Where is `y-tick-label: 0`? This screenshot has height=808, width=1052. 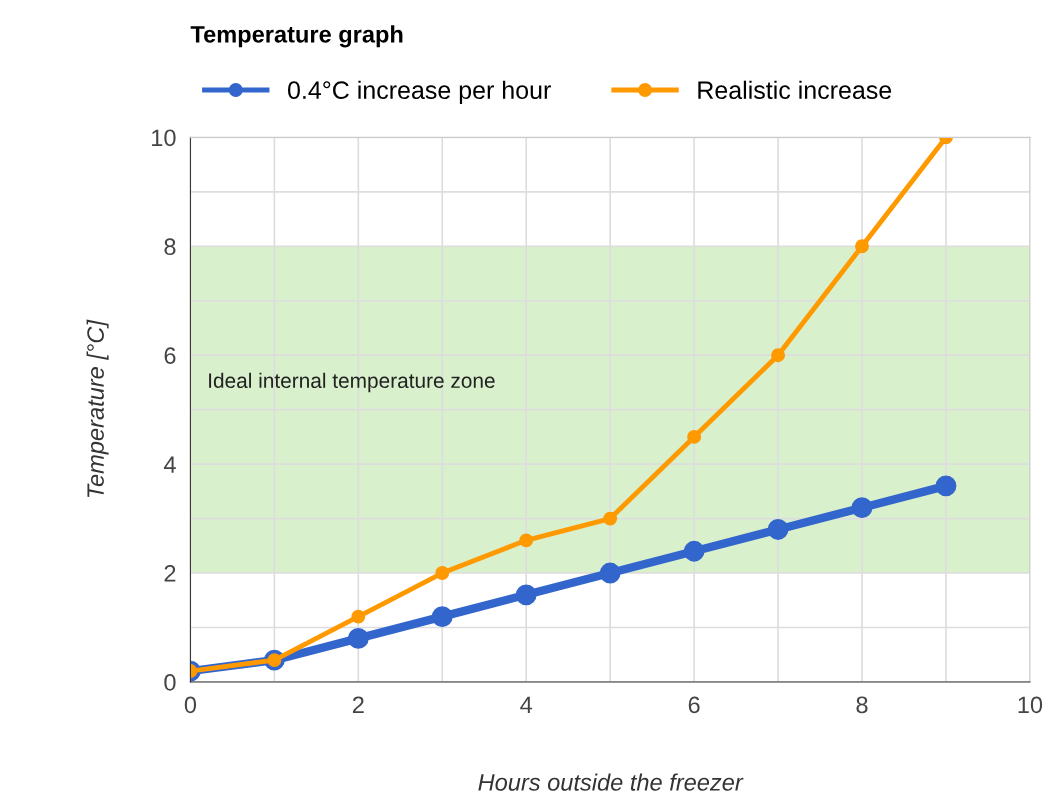 y-tick-label: 0 is located at coordinates (170, 682).